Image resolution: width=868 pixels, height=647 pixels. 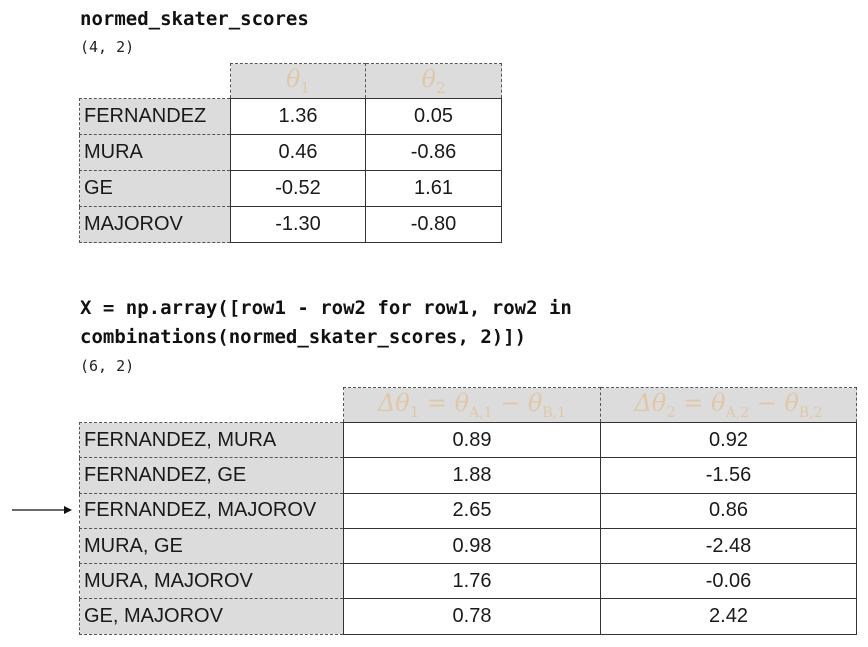 I want to click on table-row: GE, MAJOROV 0.78 2.42, so click(x=468, y=616).